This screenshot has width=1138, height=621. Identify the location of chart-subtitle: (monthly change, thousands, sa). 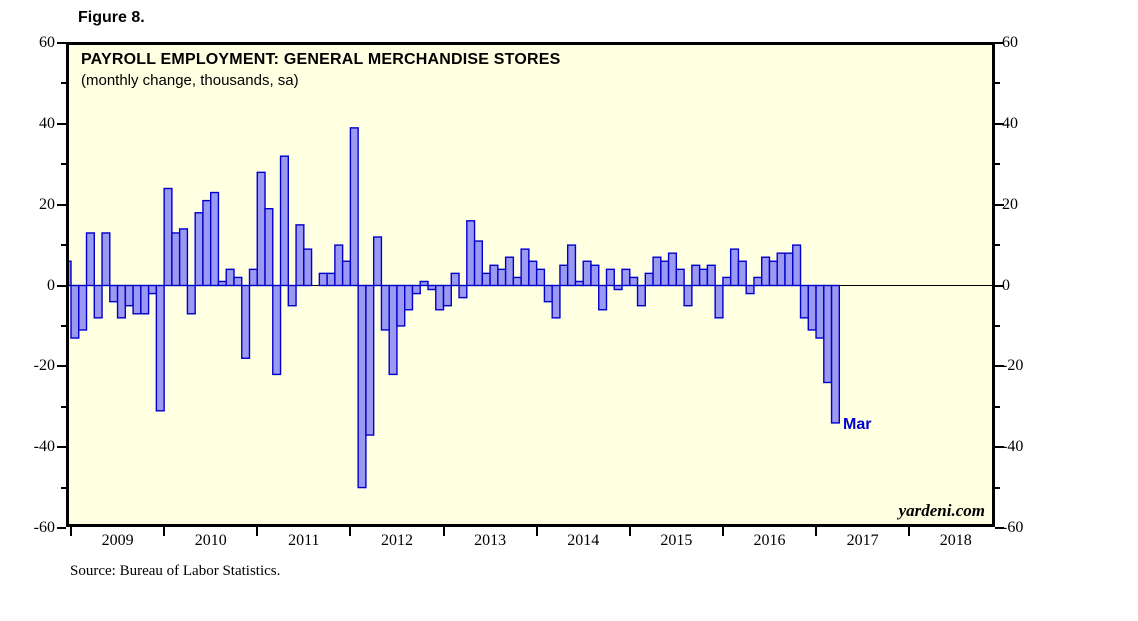
(190, 80).